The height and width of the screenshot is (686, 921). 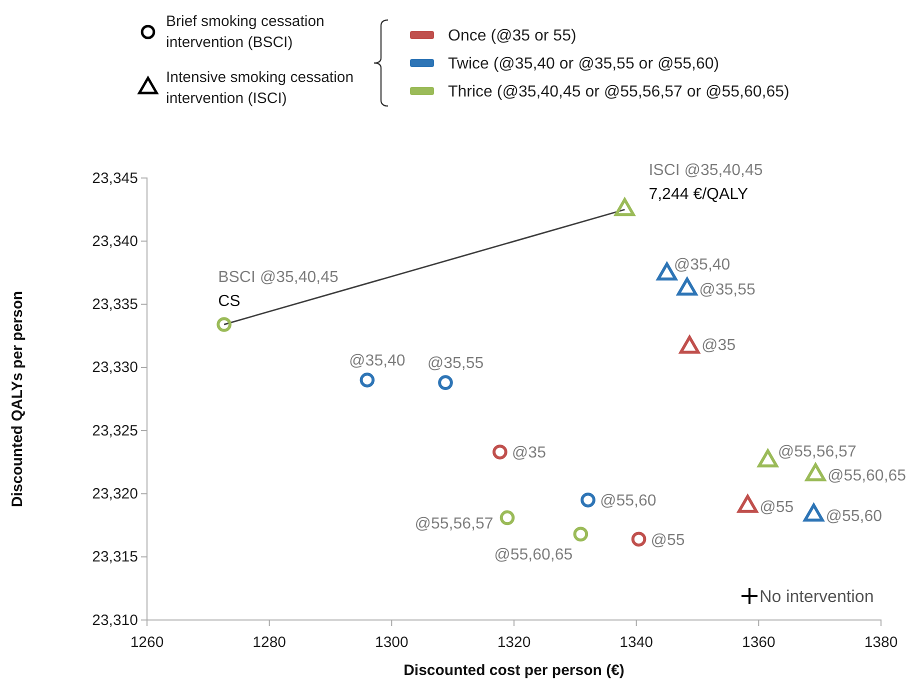 What do you see at coordinates (391, 642) in the screenshot?
I see `x-tick-label: 1300` at bounding box center [391, 642].